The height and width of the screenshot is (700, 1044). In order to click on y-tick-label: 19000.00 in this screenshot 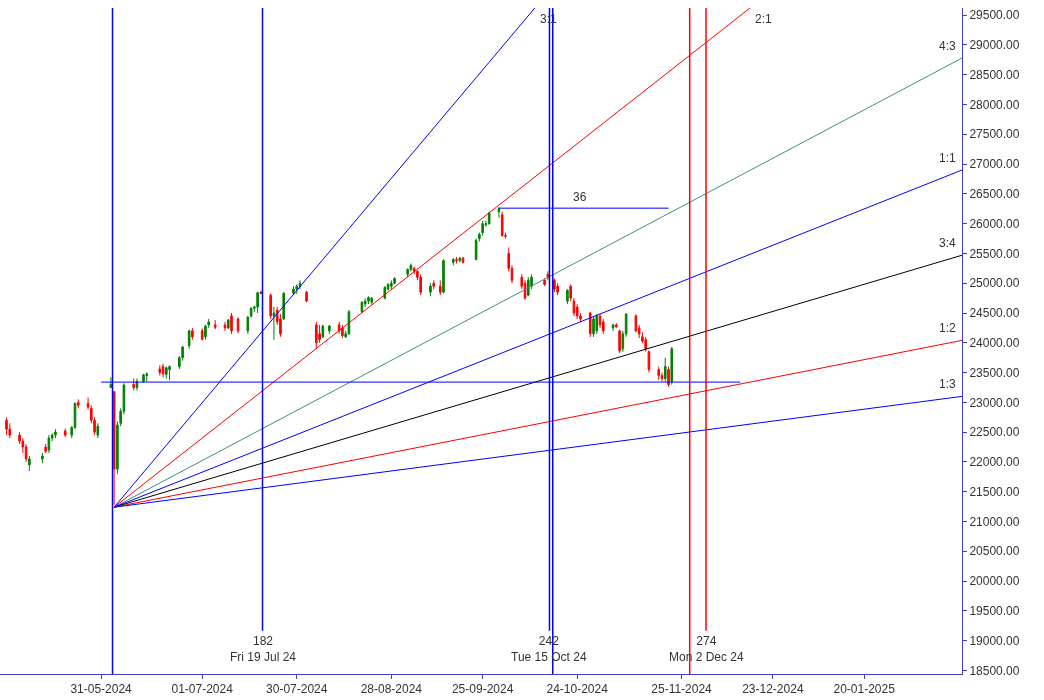, I will do `click(994, 640)`.